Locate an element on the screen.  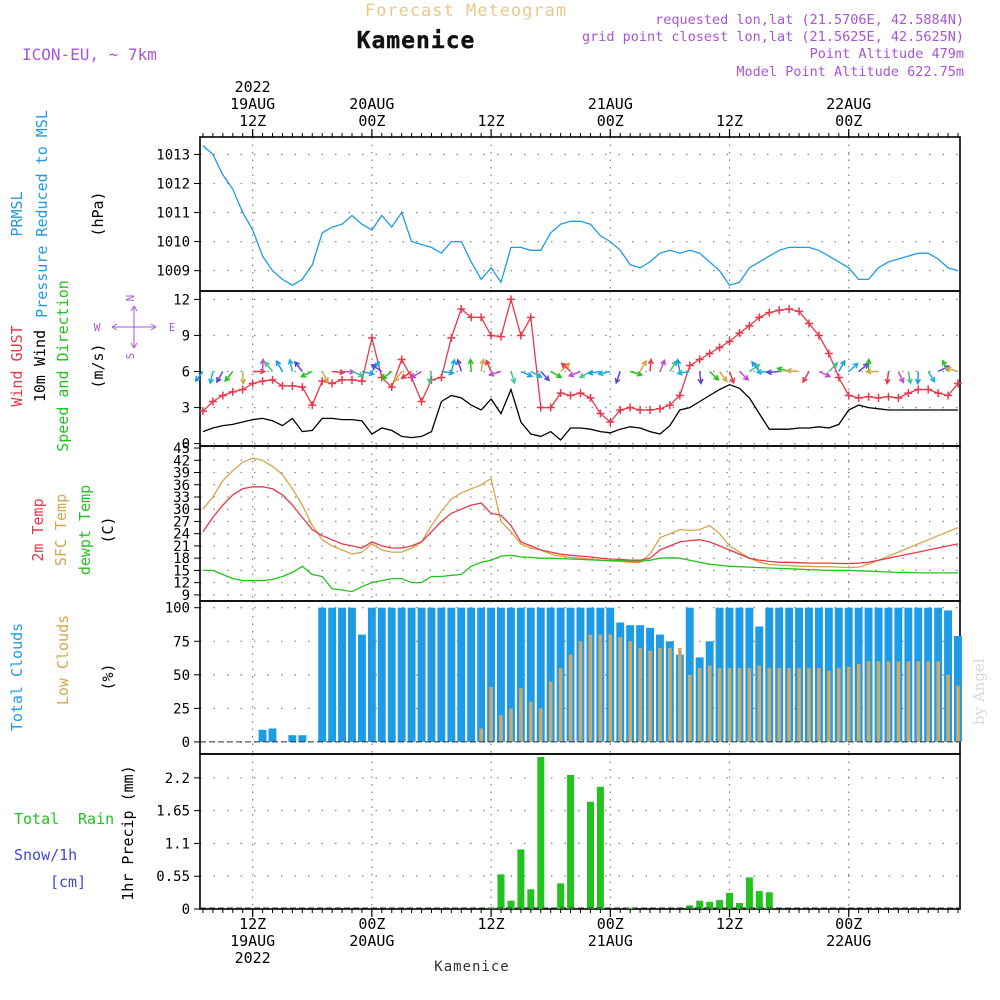
top-time-label: 22AUG is located at coordinates (848, 104).